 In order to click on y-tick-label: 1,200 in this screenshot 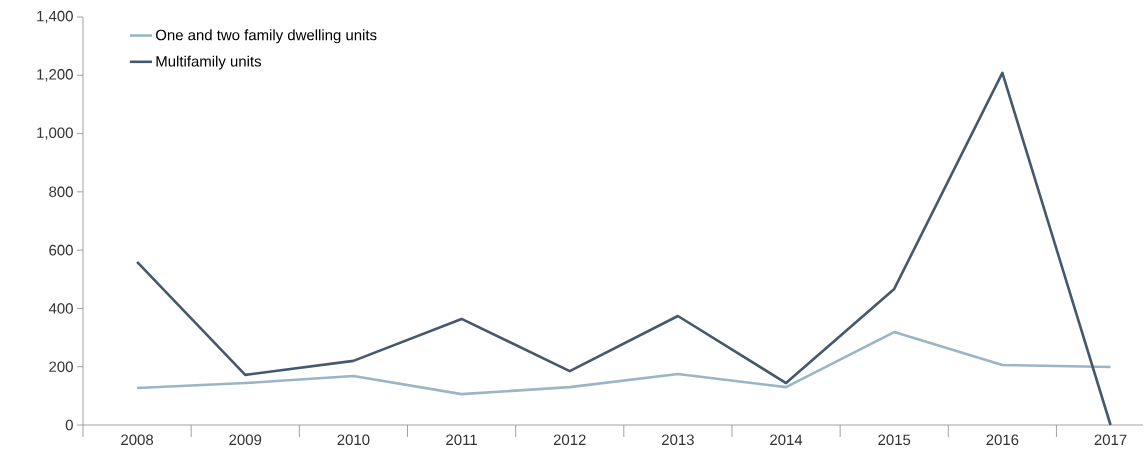, I will do `click(55, 75)`.